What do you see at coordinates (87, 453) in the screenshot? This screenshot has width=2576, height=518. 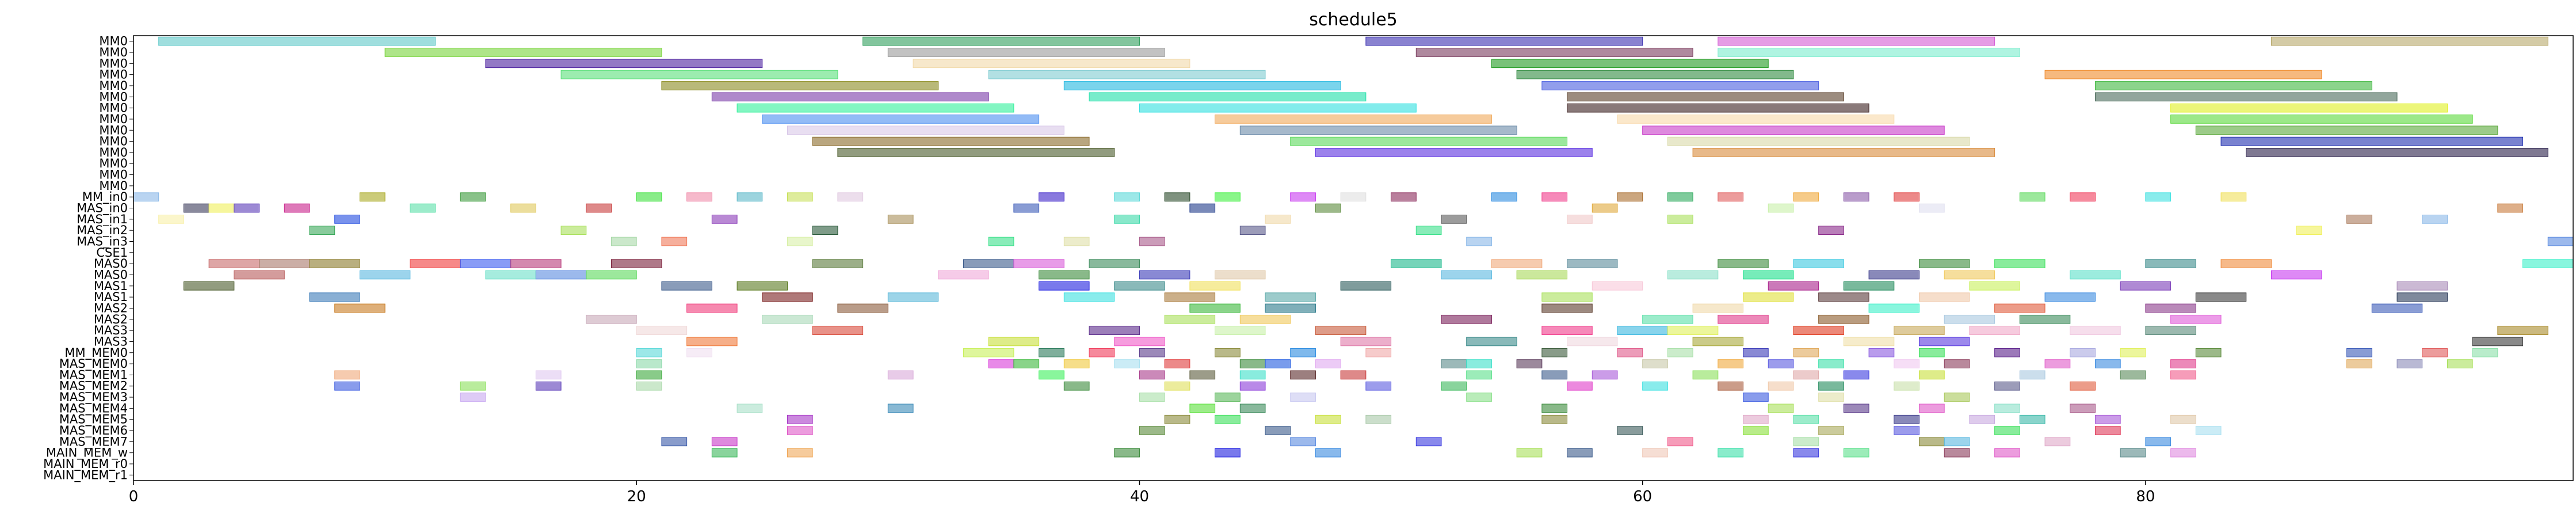 I see `y-tick-label: MAIN_MEM_w` at bounding box center [87, 453].